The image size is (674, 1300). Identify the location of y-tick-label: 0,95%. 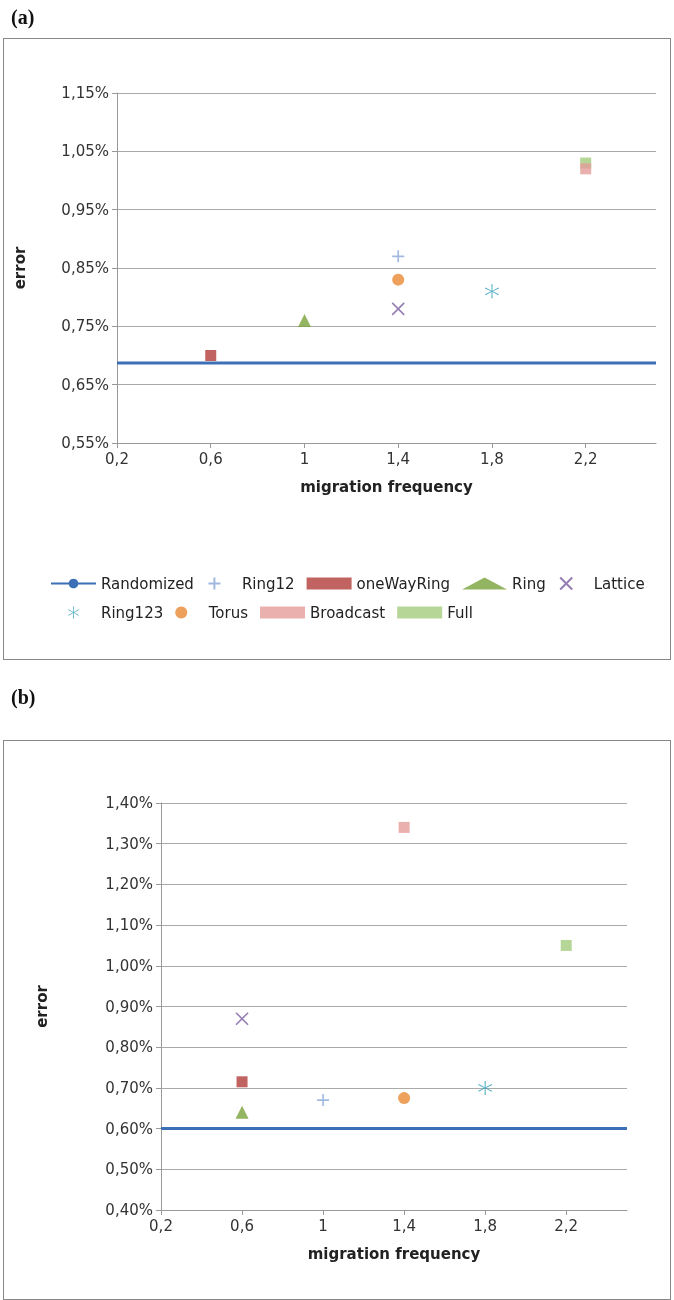
(85, 209).